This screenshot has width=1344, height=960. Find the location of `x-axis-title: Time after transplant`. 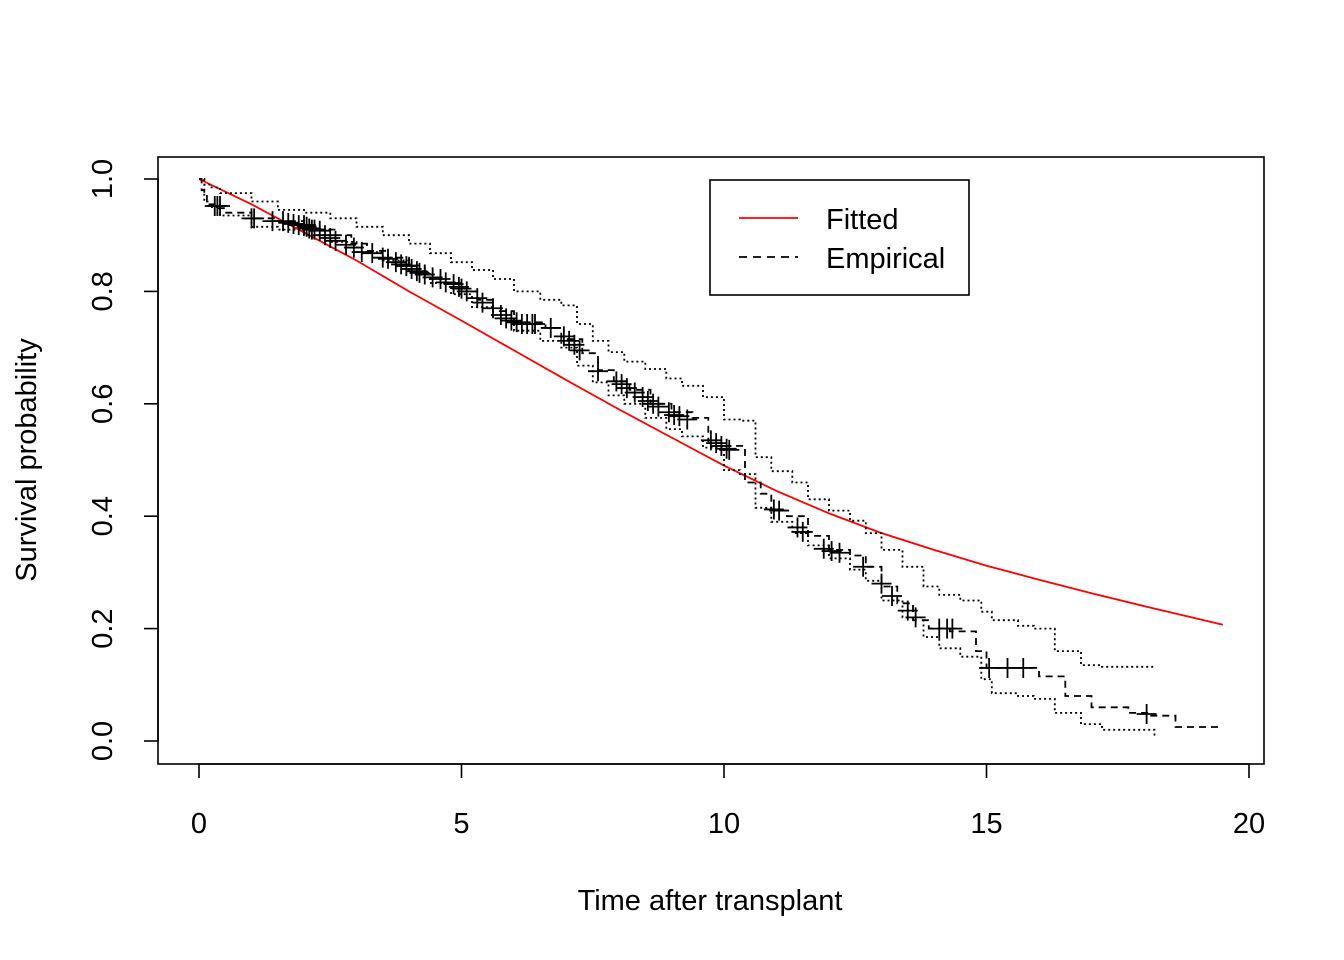

x-axis-title: Time after transplant is located at coordinates (710, 901).